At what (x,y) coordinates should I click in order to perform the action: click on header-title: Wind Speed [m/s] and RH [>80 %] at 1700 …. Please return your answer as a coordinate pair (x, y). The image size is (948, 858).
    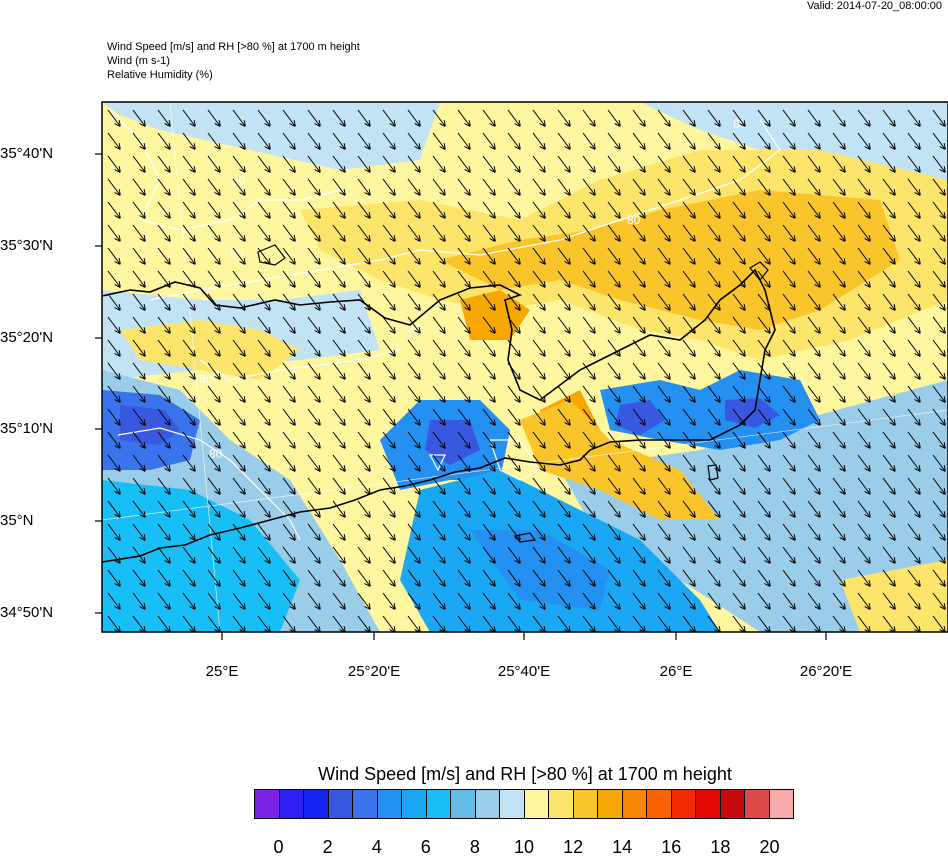
    Looking at the image, I should click on (233, 47).